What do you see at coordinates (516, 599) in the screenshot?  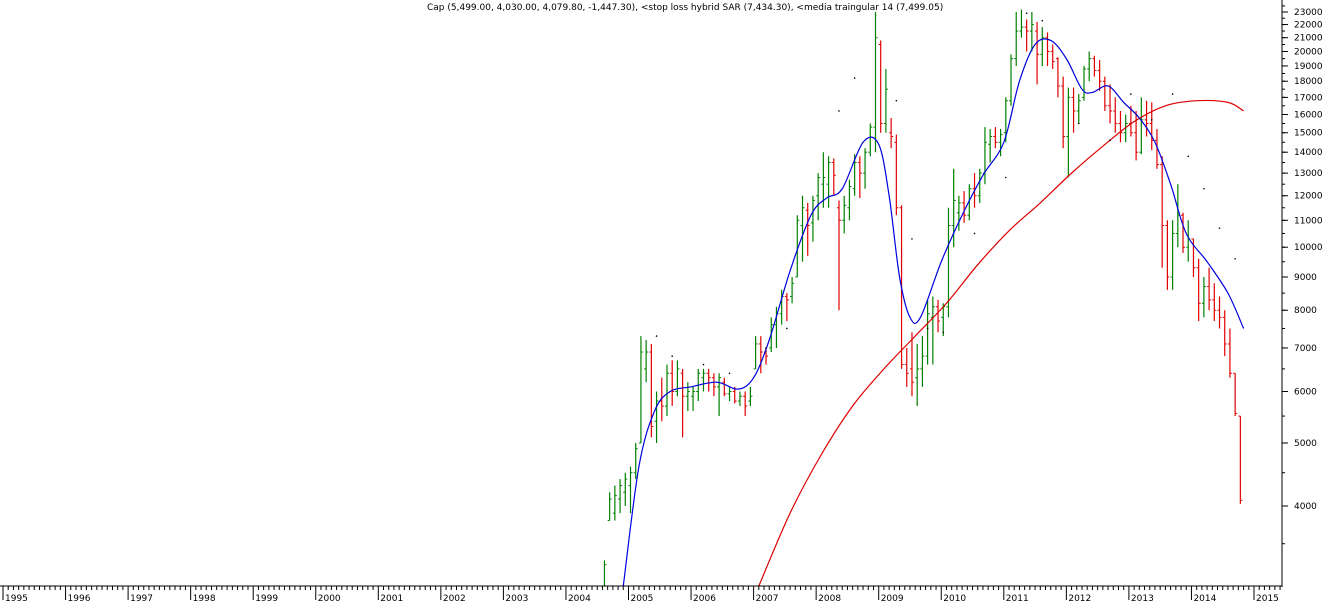 I see `x-tick-label: 2003` at bounding box center [516, 599].